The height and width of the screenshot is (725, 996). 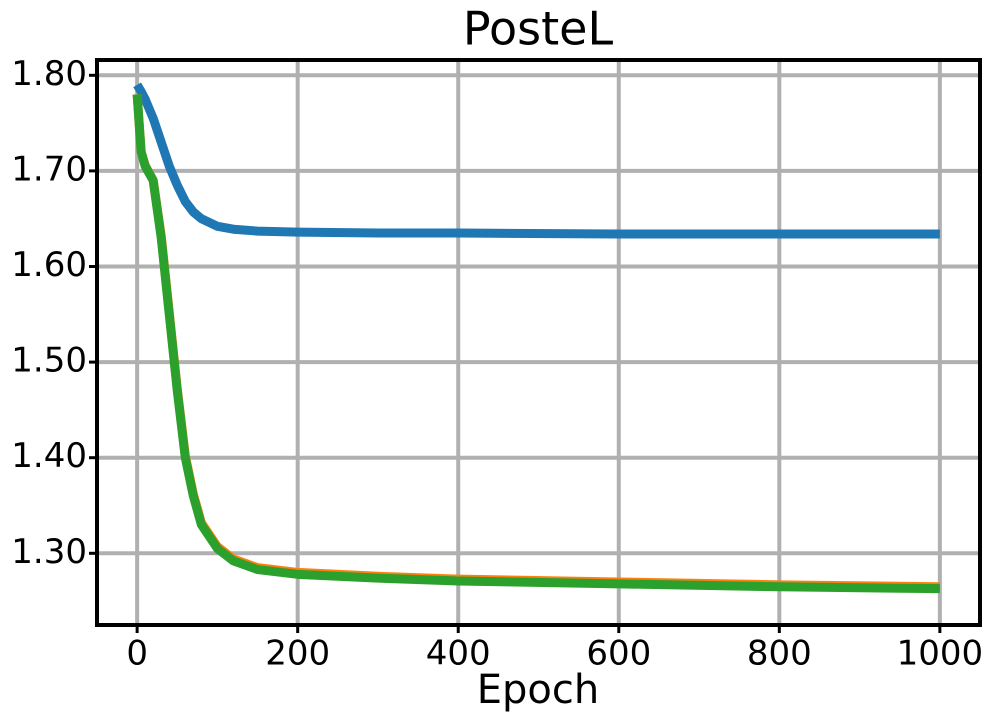 What do you see at coordinates (49, 456) in the screenshot?
I see `y-tick-label: 1.40` at bounding box center [49, 456].